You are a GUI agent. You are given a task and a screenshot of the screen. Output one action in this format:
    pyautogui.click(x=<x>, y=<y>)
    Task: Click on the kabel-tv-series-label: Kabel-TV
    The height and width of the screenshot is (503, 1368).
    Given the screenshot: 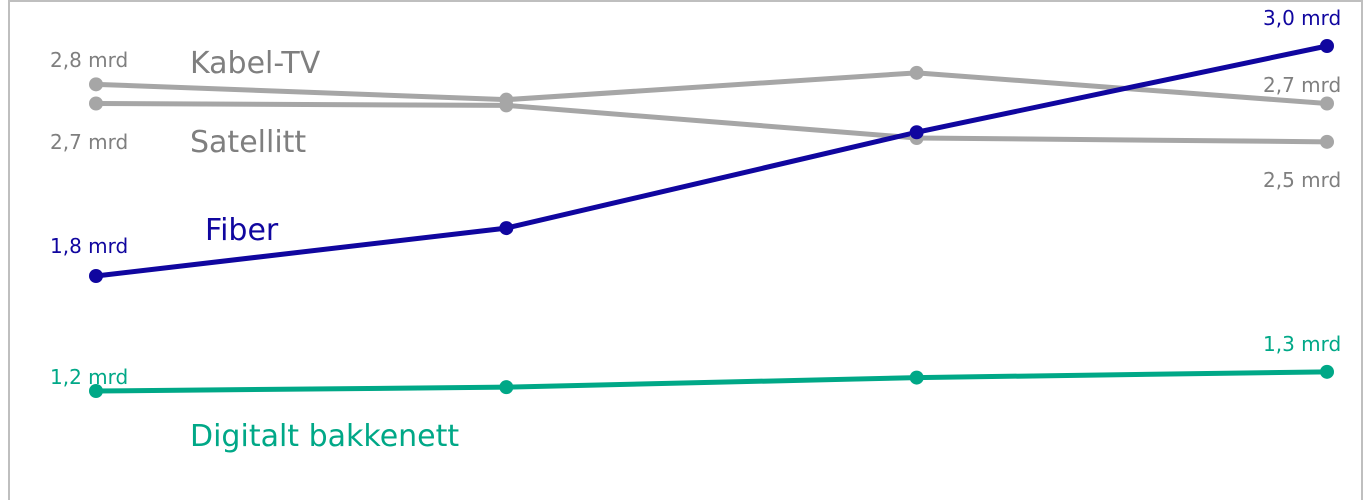 What is the action you would take?
    pyautogui.click(x=255, y=63)
    